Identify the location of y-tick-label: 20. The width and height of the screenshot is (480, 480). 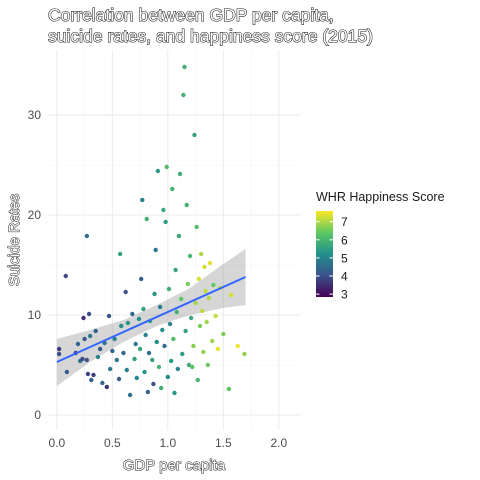
(35, 215).